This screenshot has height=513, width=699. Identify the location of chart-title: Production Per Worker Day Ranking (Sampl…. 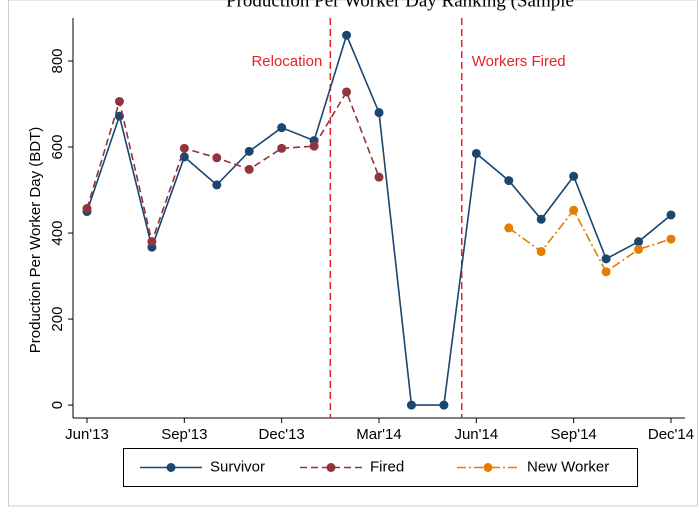
(400, 5).